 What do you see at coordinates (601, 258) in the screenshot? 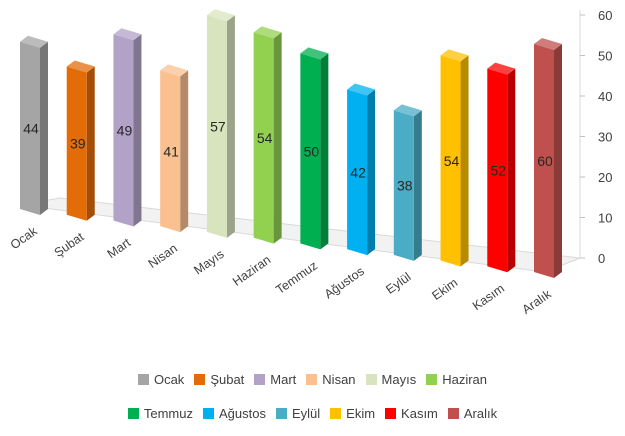
I see `y-tick-label: 0` at bounding box center [601, 258].